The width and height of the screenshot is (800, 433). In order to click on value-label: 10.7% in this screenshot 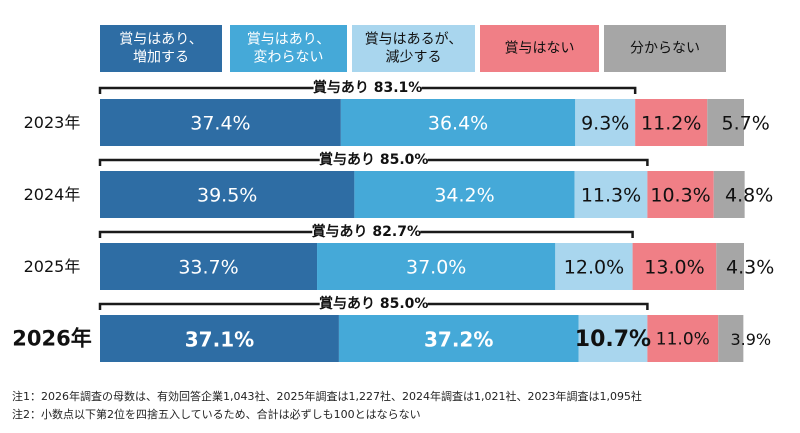, I will do `click(613, 339)`.